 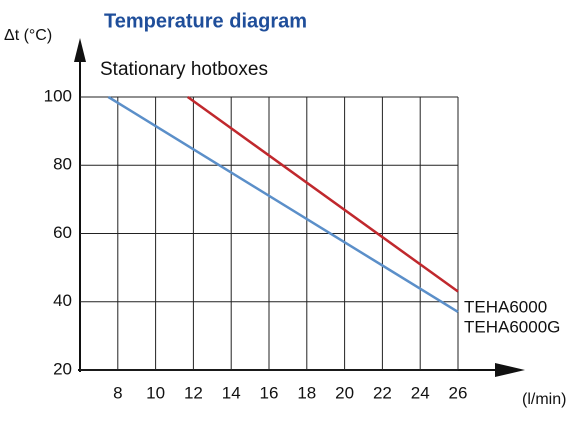 What do you see at coordinates (193, 392) in the screenshot?
I see `x-tick-label: 12` at bounding box center [193, 392].